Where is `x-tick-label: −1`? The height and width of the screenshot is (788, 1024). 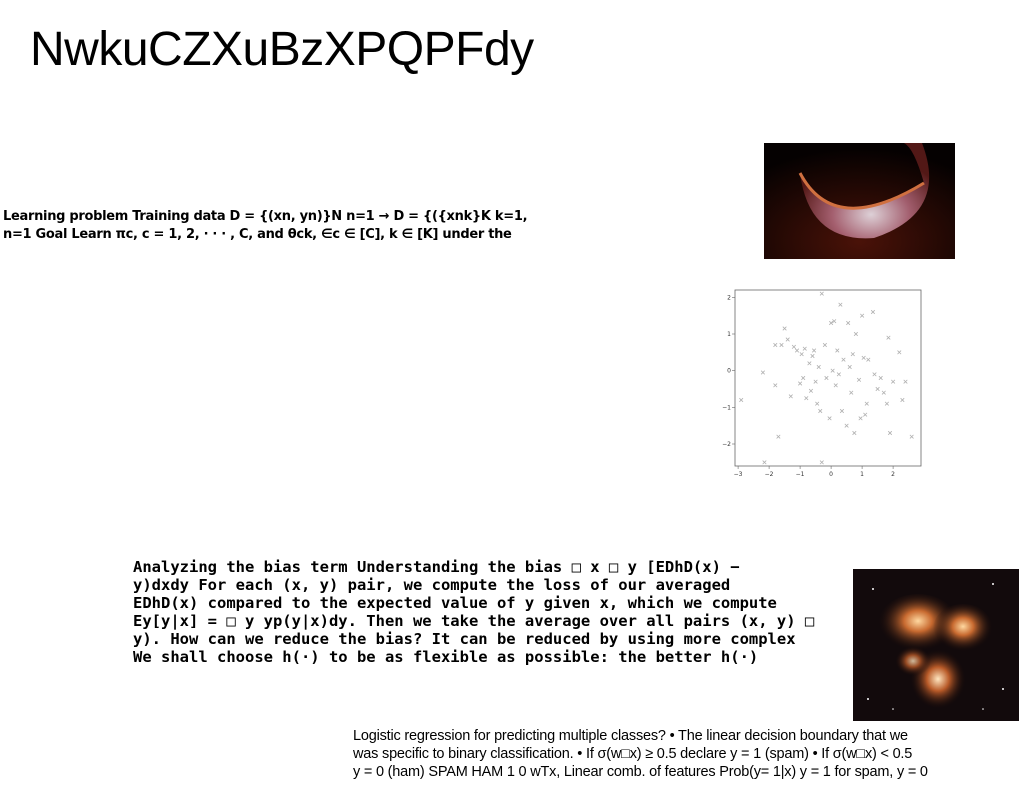
x-tick-label: −1 is located at coordinates (800, 474).